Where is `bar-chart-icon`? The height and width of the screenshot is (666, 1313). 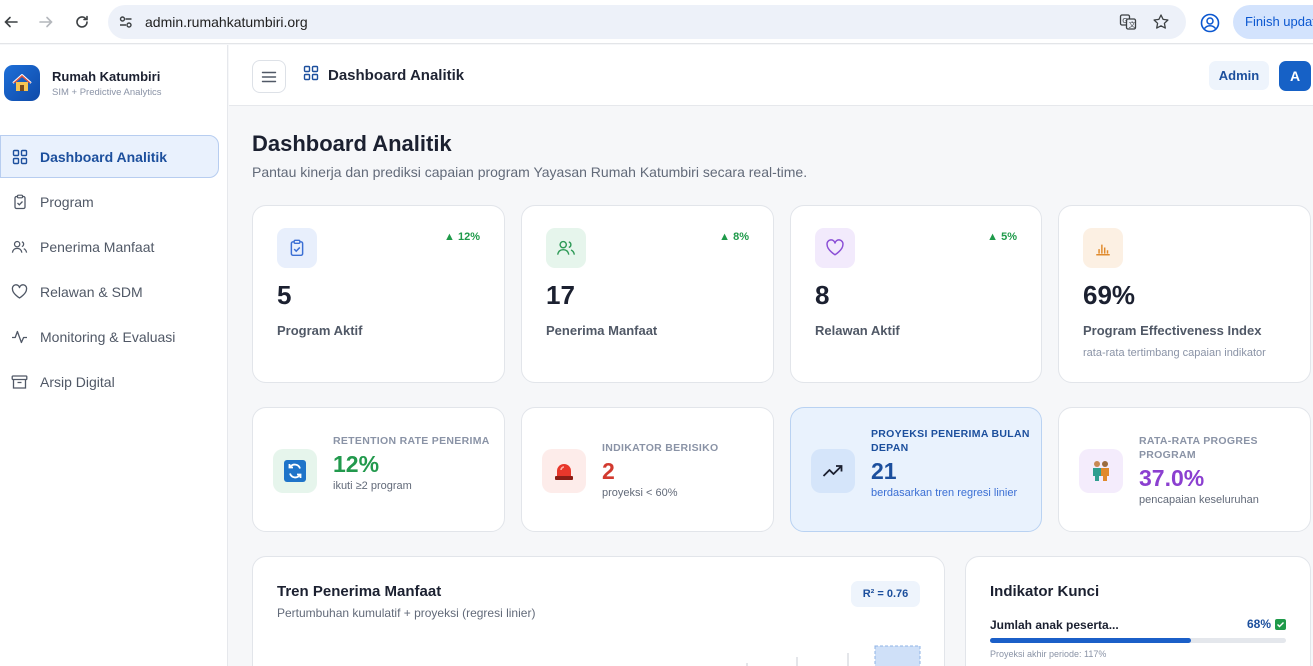 bar-chart-icon is located at coordinates (1103, 248).